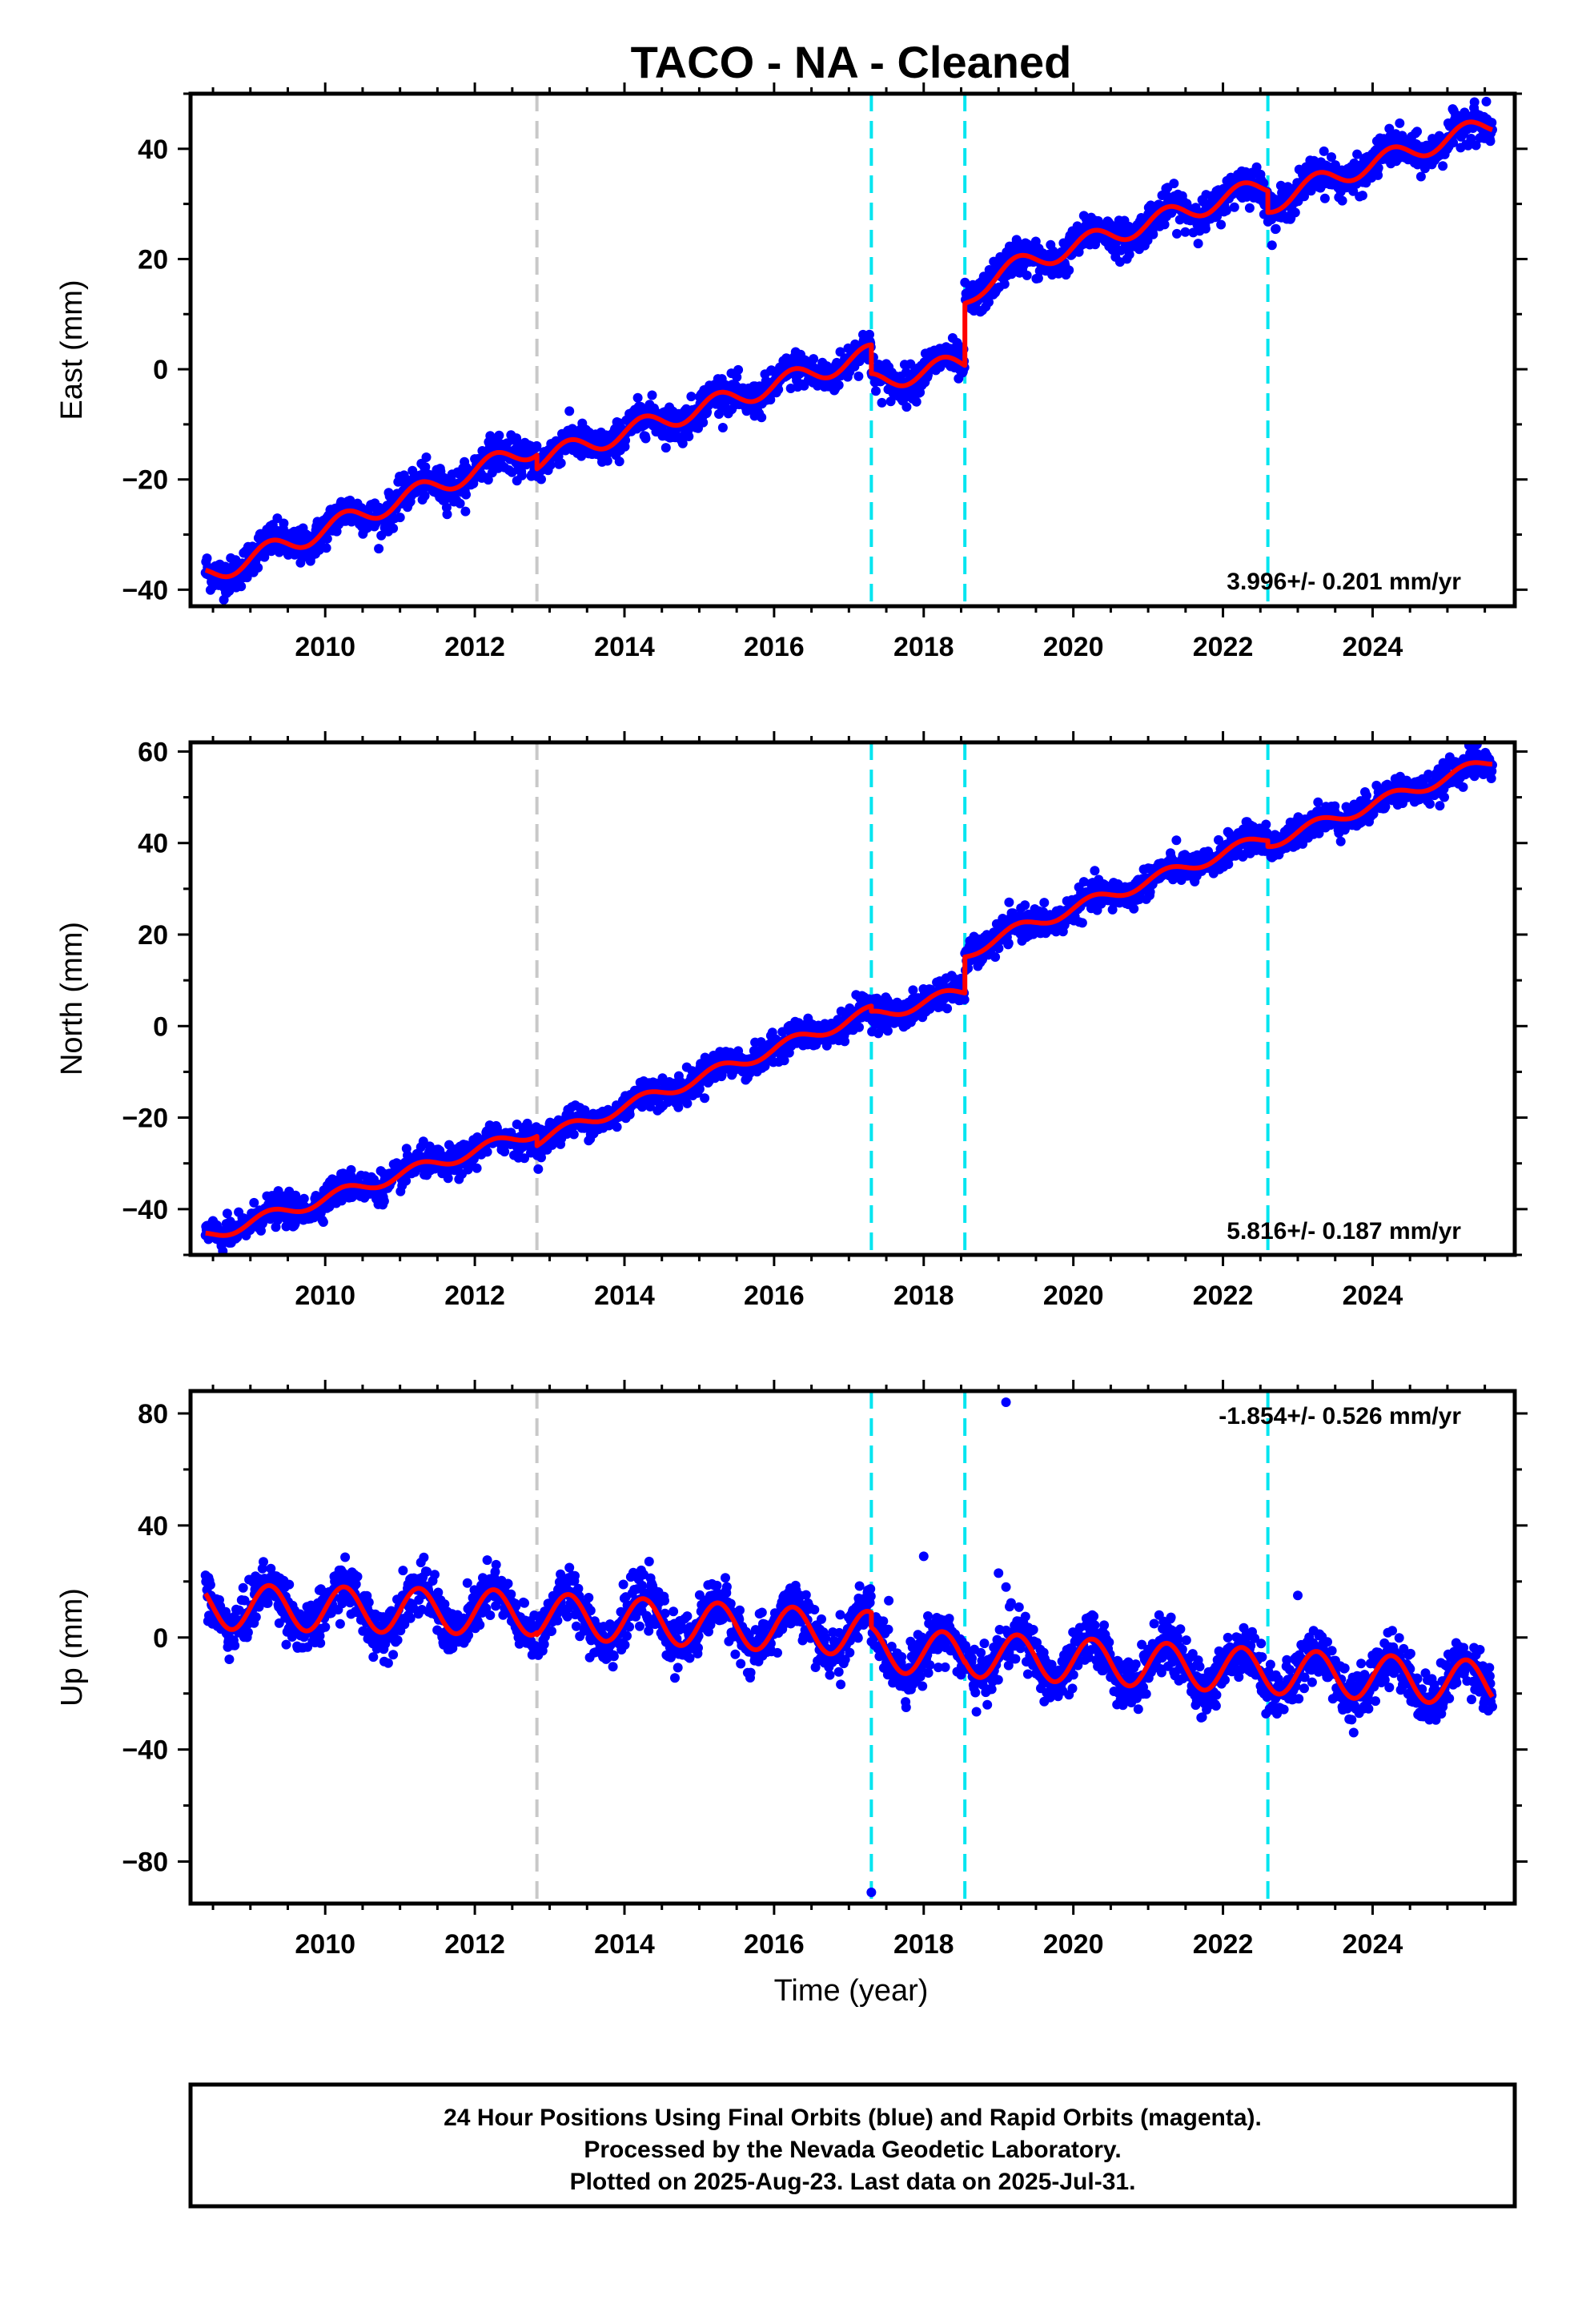  Describe the element at coordinates (153, 259) in the screenshot. I see `y-tick-label: 20` at that location.